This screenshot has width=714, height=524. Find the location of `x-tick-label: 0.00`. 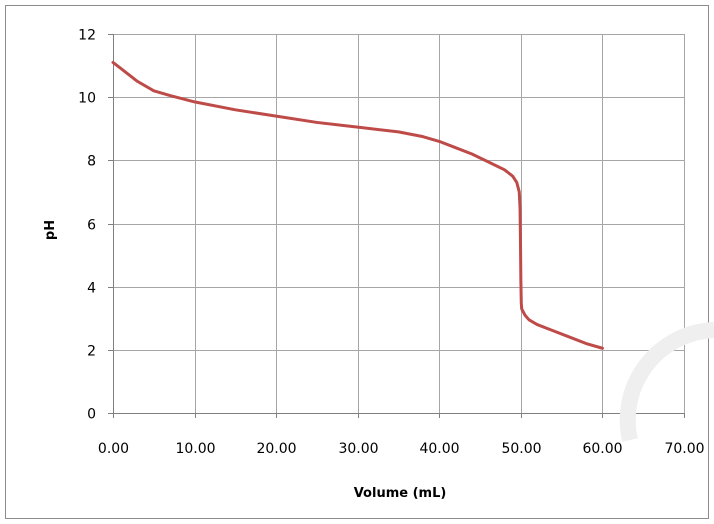

x-tick-label: 0.00 is located at coordinates (113, 449).